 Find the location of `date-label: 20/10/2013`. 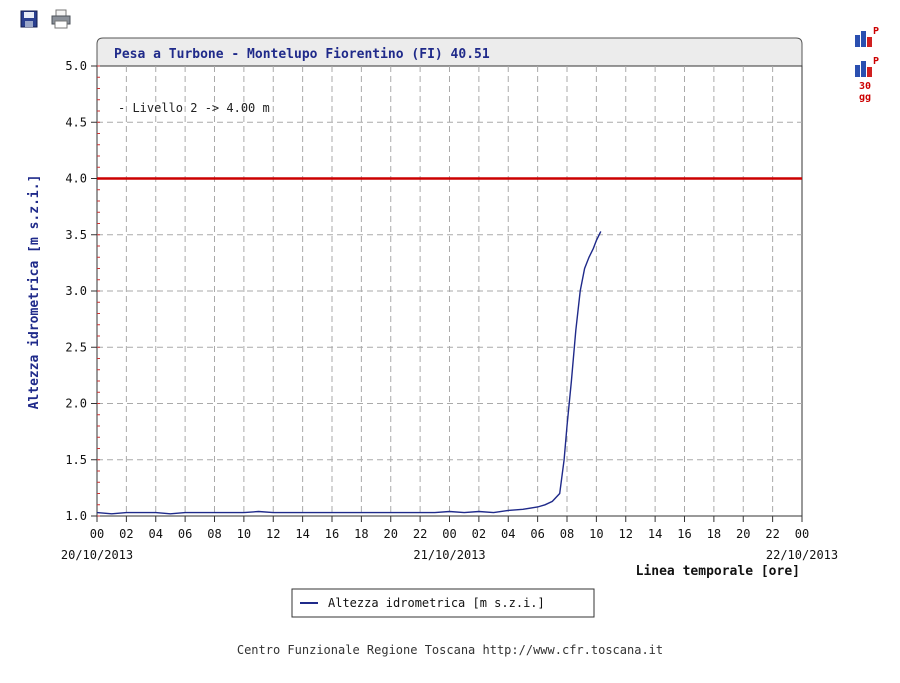

date-label: 20/10/2013 is located at coordinates (97, 555).